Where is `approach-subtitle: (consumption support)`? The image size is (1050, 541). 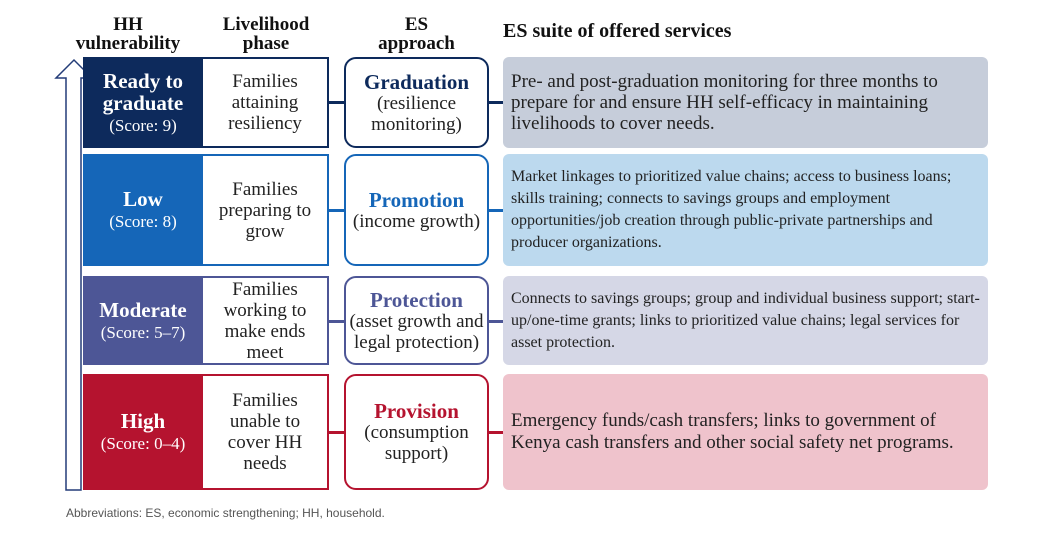 approach-subtitle: (consumption support) is located at coordinates (416, 443).